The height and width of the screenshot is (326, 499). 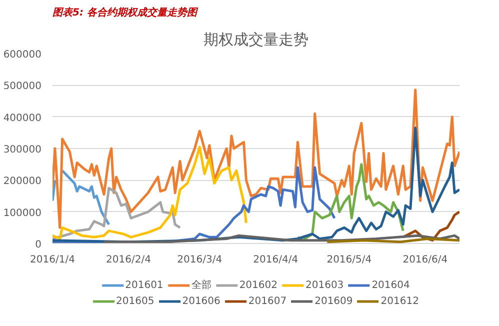 I want to click on y-tick-label: 0, so click(x=38, y=245).